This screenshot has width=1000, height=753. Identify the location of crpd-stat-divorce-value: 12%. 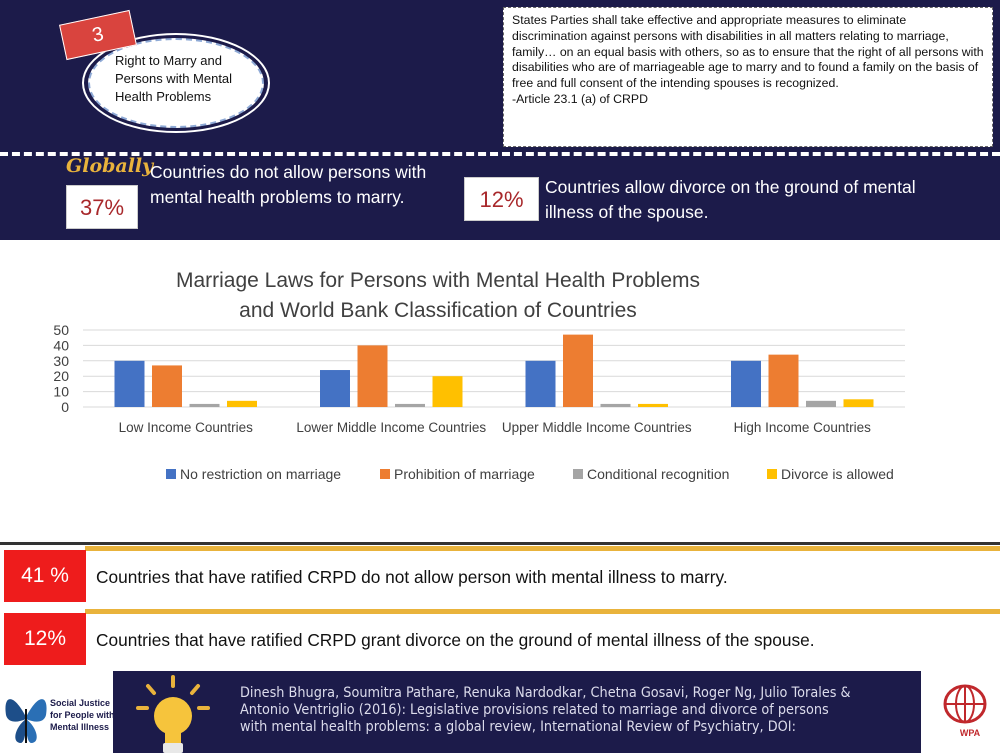
(45, 639).